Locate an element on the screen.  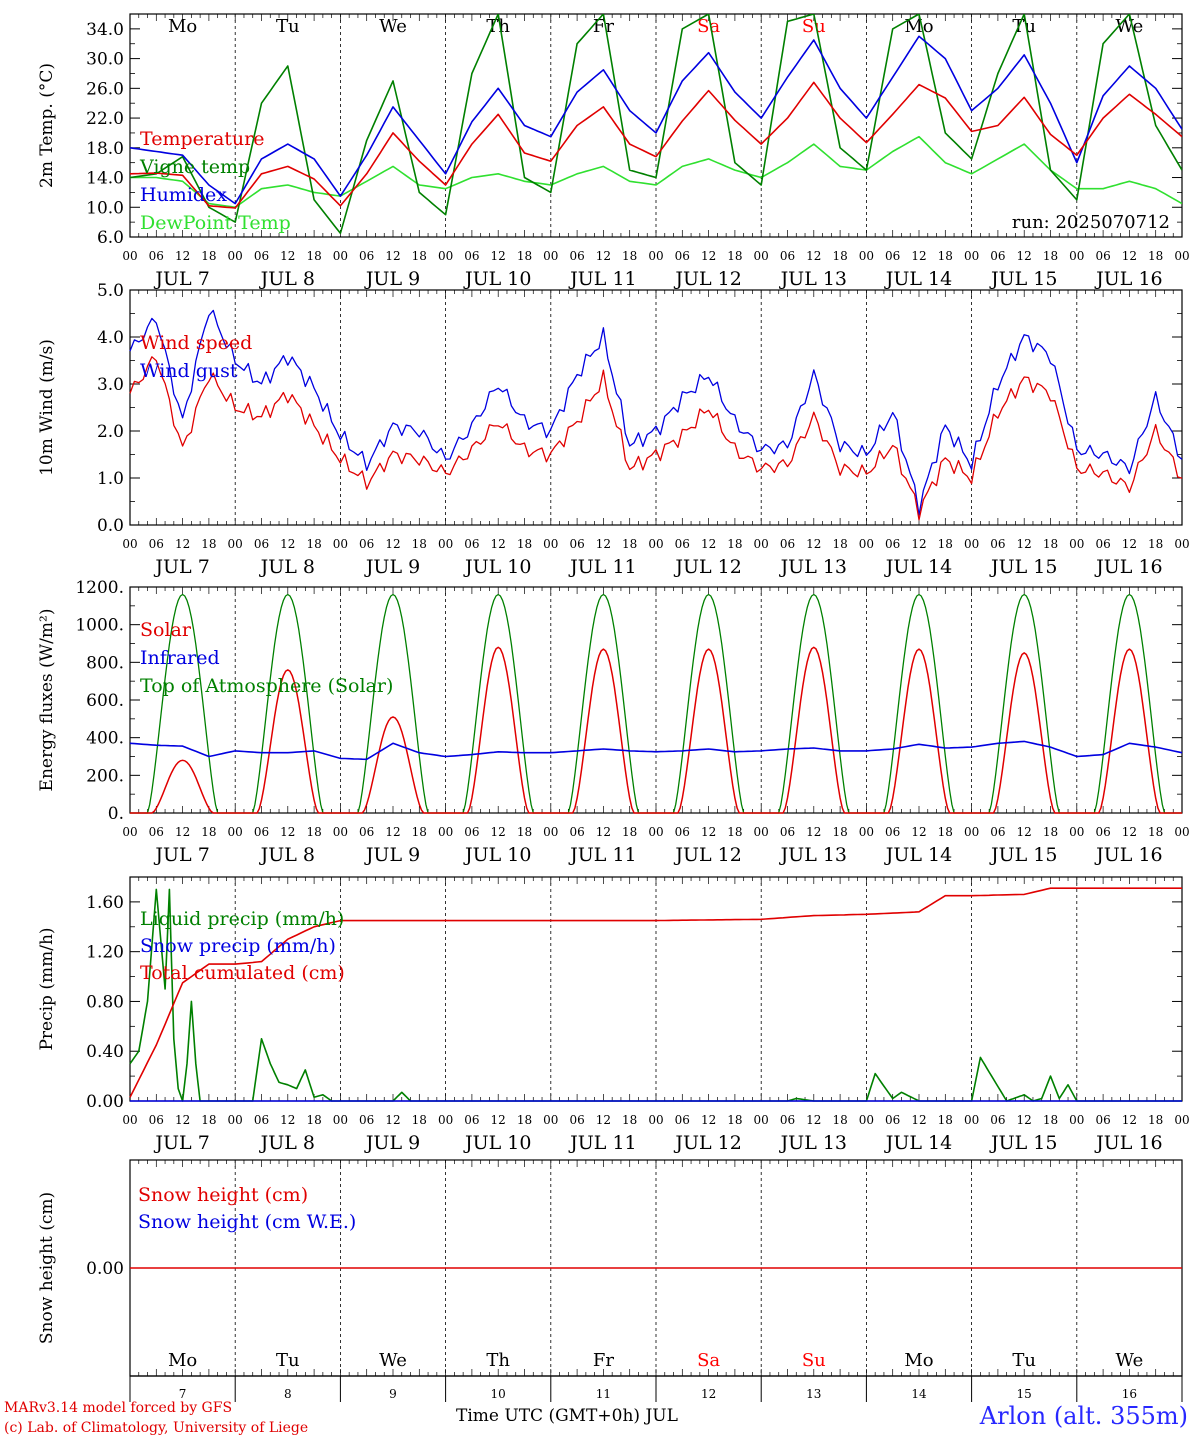
legend-entry: DewPoint Temp is located at coordinates (215, 223).